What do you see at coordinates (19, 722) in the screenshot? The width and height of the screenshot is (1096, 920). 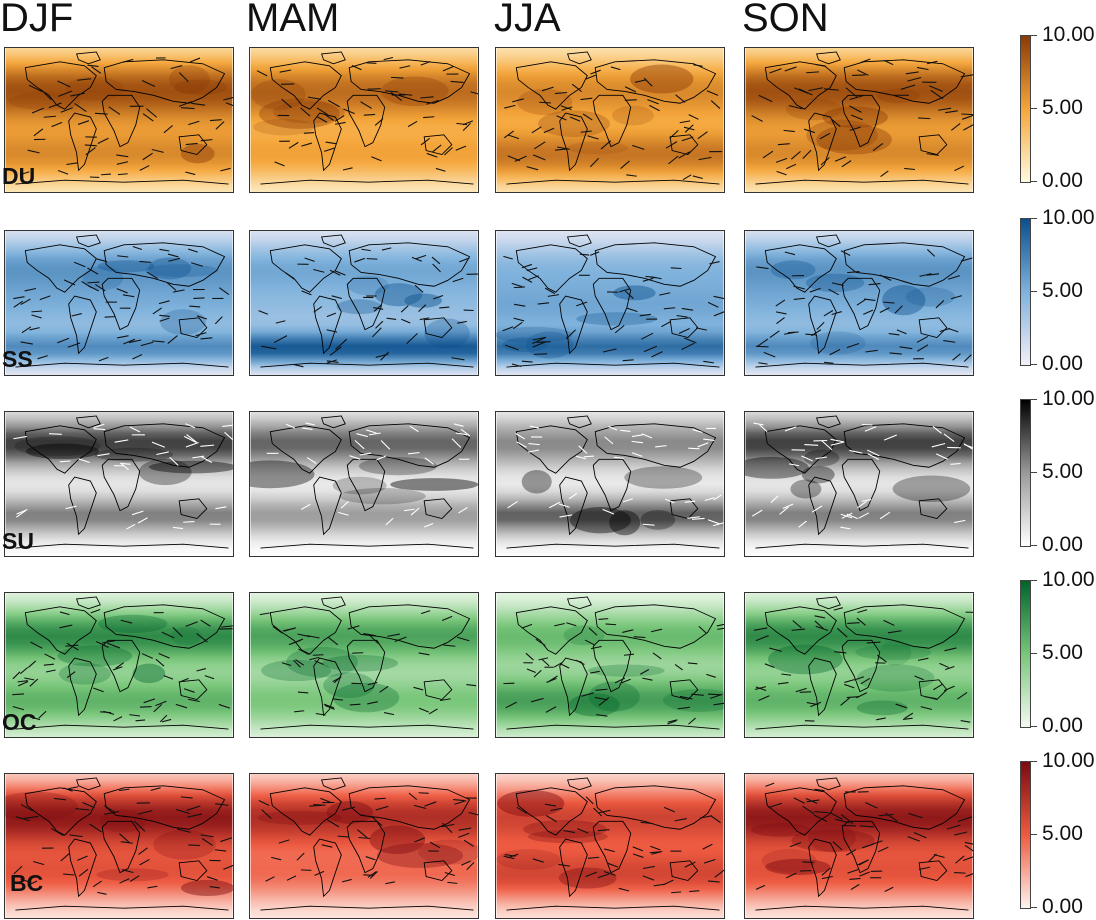 I see `row-label-oc: OC` at bounding box center [19, 722].